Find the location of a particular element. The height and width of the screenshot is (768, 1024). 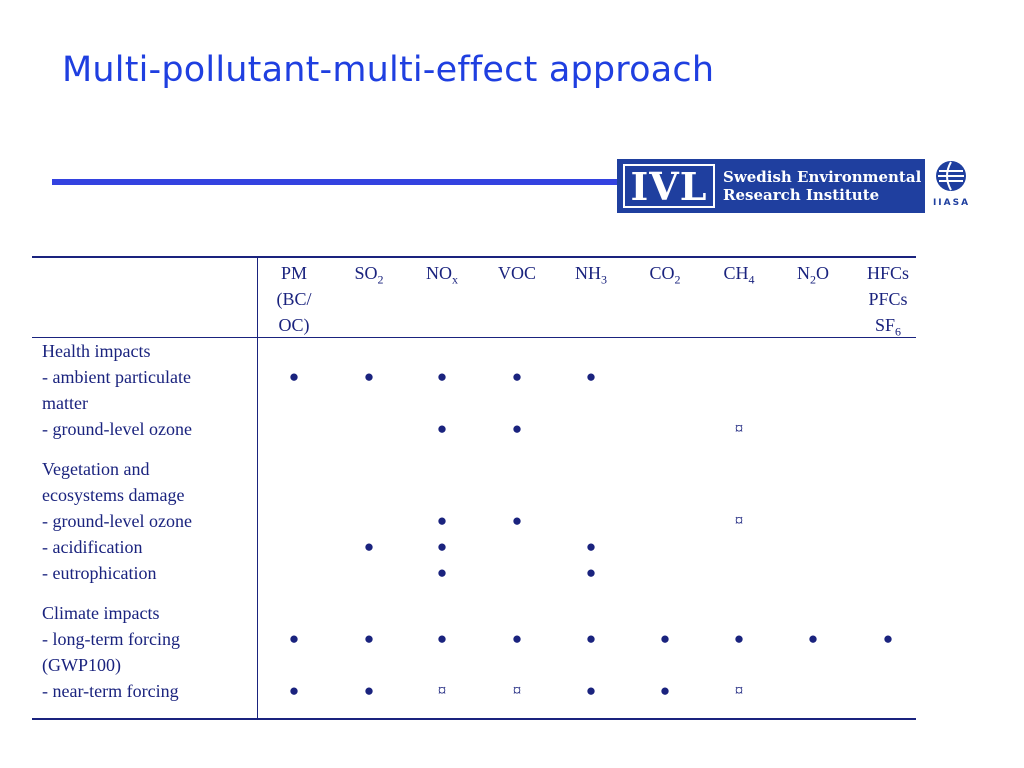

column-header-line: (BC/ is located at coordinates (294, 299).